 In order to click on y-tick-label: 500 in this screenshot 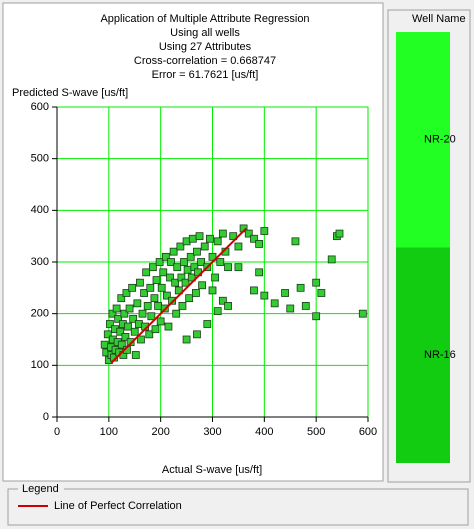, I will do `click(40, 159)`.